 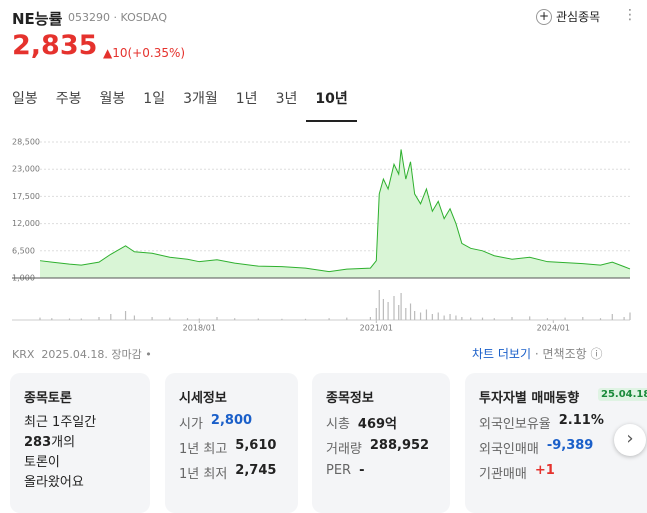 What do you see at coordinates (630, 15) in the screenshot?
I see `menu: ⋮` at bounding box center [630, 15].